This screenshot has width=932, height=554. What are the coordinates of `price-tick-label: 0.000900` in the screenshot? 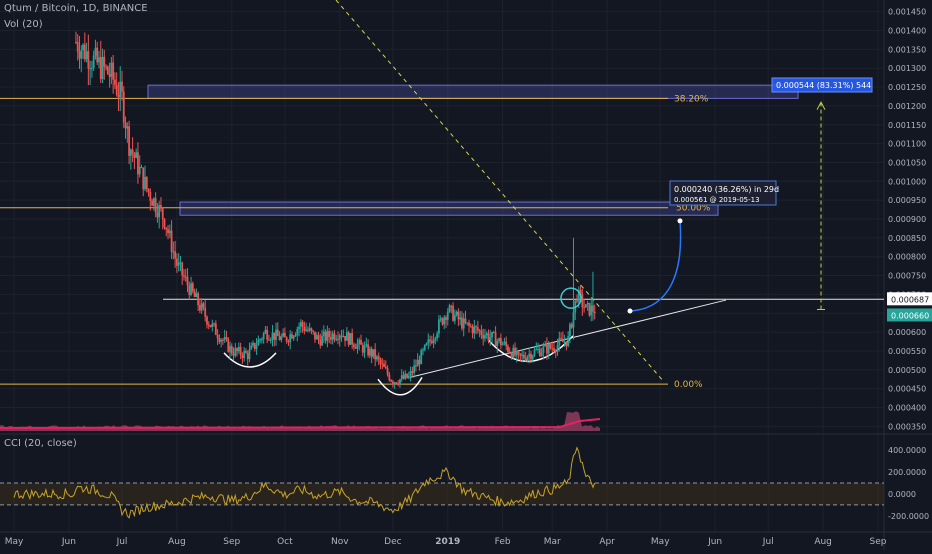 It's located at (907, 219).